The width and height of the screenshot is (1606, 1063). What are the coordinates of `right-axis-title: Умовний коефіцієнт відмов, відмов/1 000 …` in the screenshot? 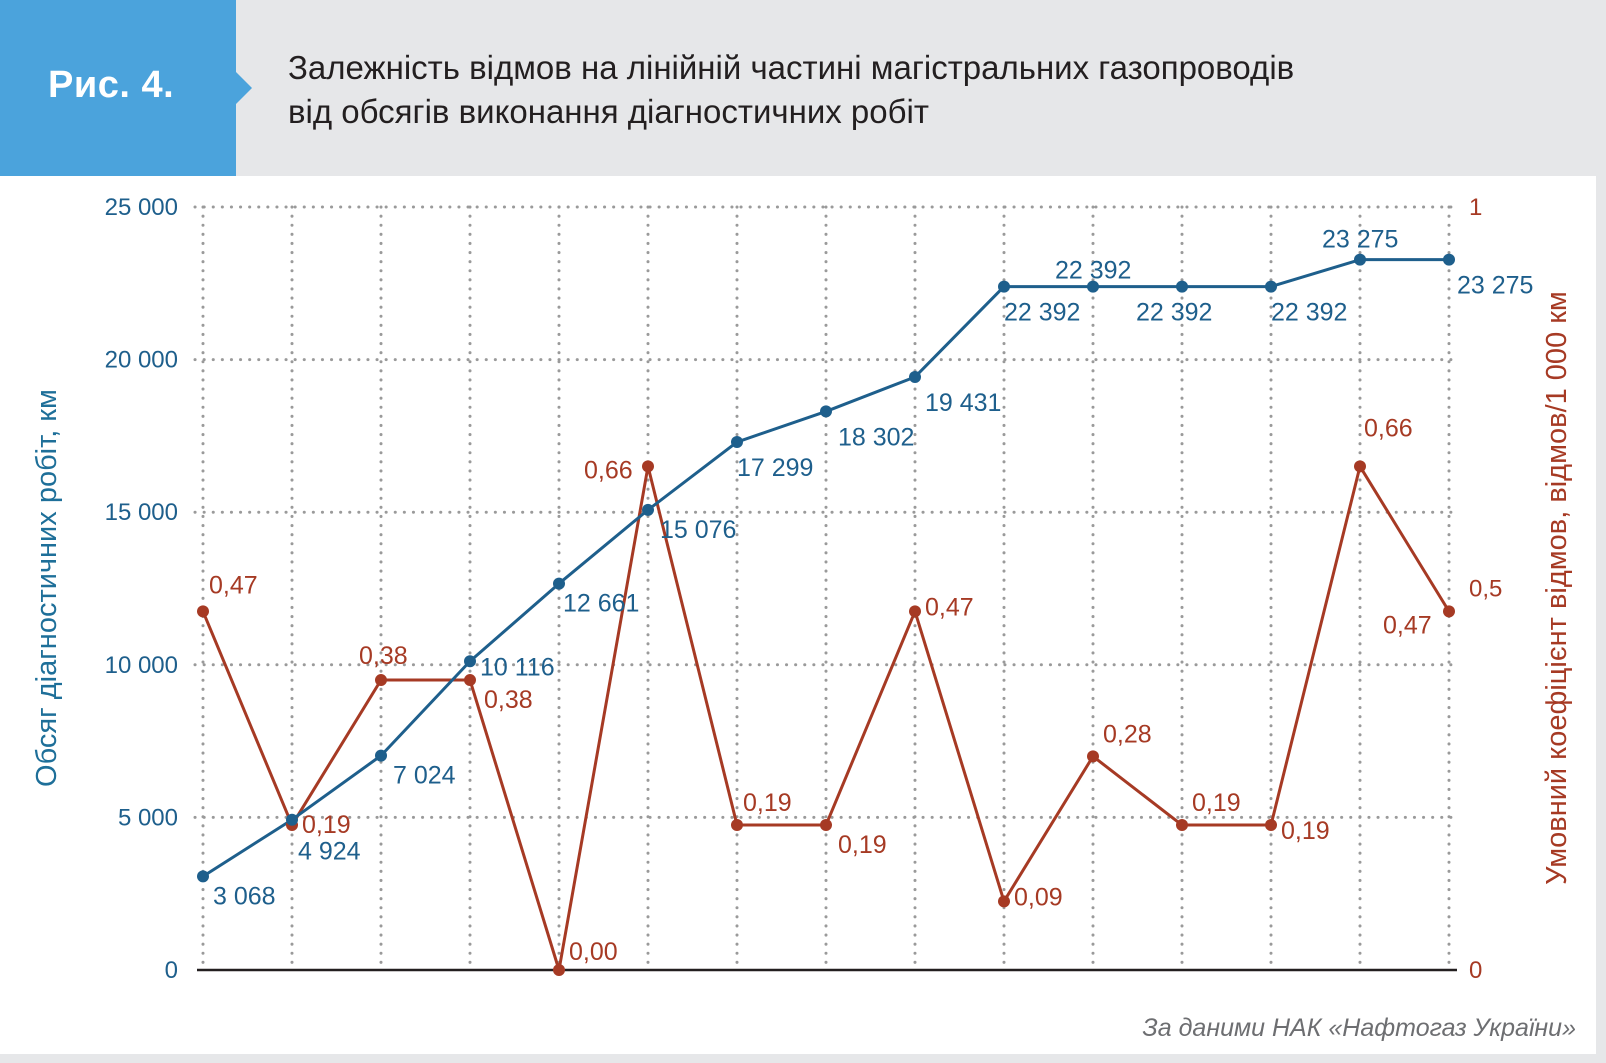 It's located at (1557, 588).